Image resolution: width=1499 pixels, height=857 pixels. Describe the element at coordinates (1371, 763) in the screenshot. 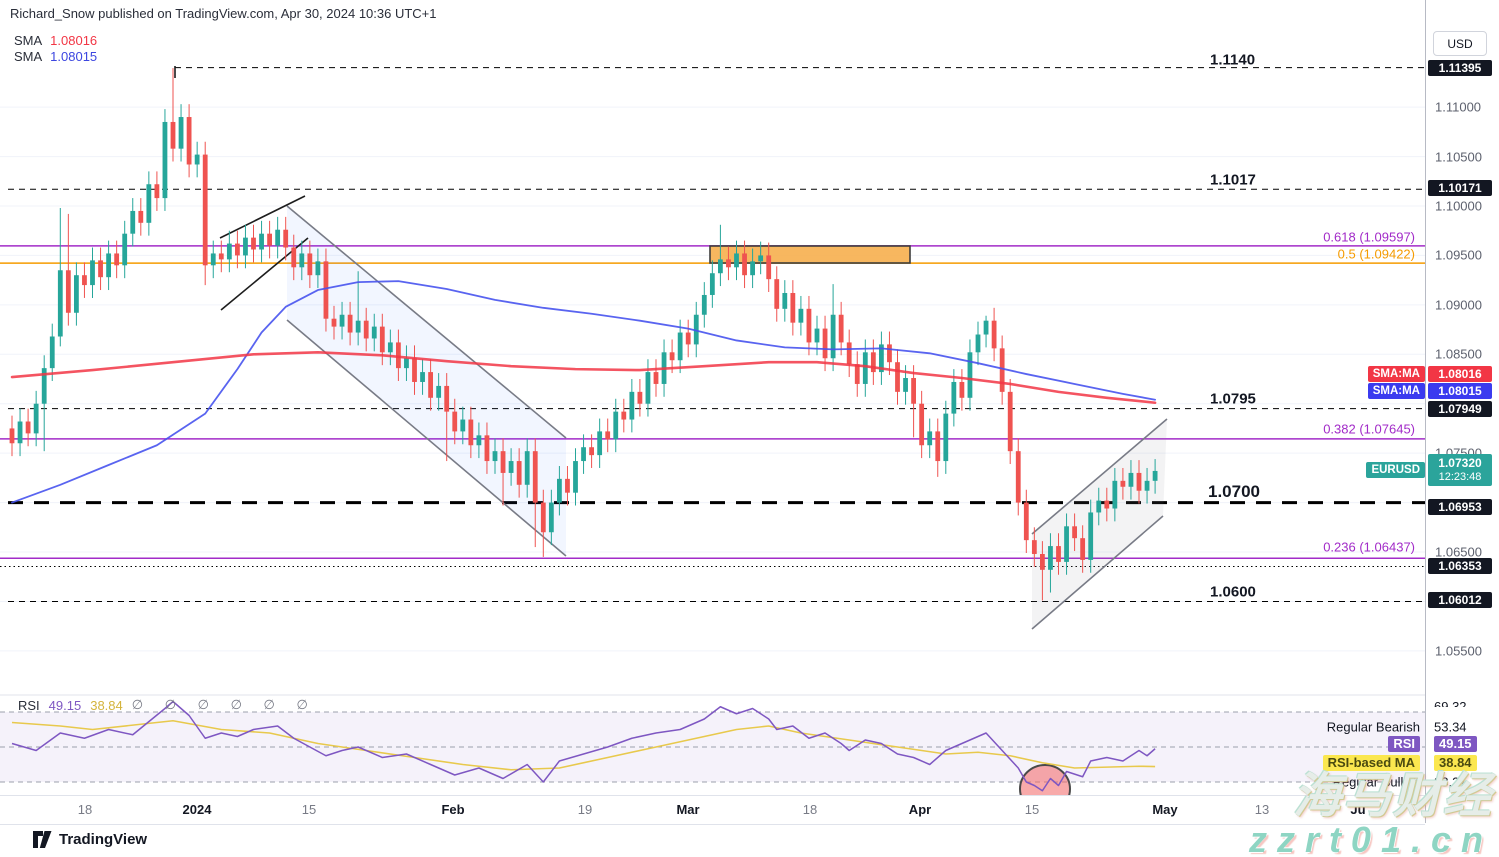

I see `rsi-based-ma-label: RSI-based MA` at that location.